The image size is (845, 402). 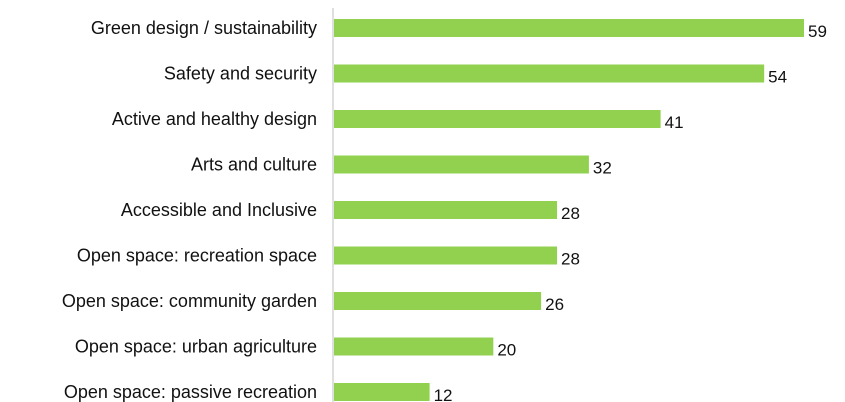 I want to click on value-label: 41, so click(x=674, y=122).